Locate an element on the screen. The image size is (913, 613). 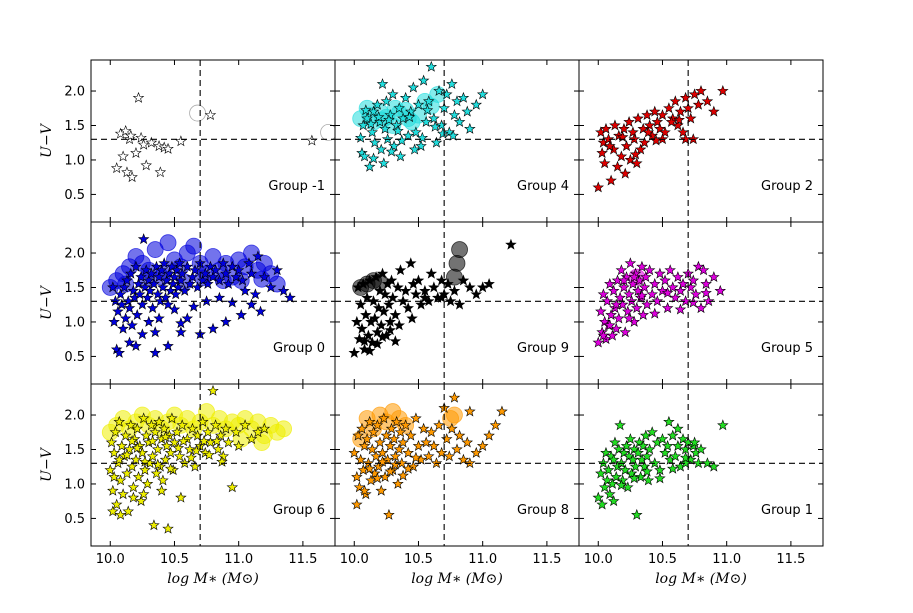
group-label: Group -1 is located at coordinates (296, 186).